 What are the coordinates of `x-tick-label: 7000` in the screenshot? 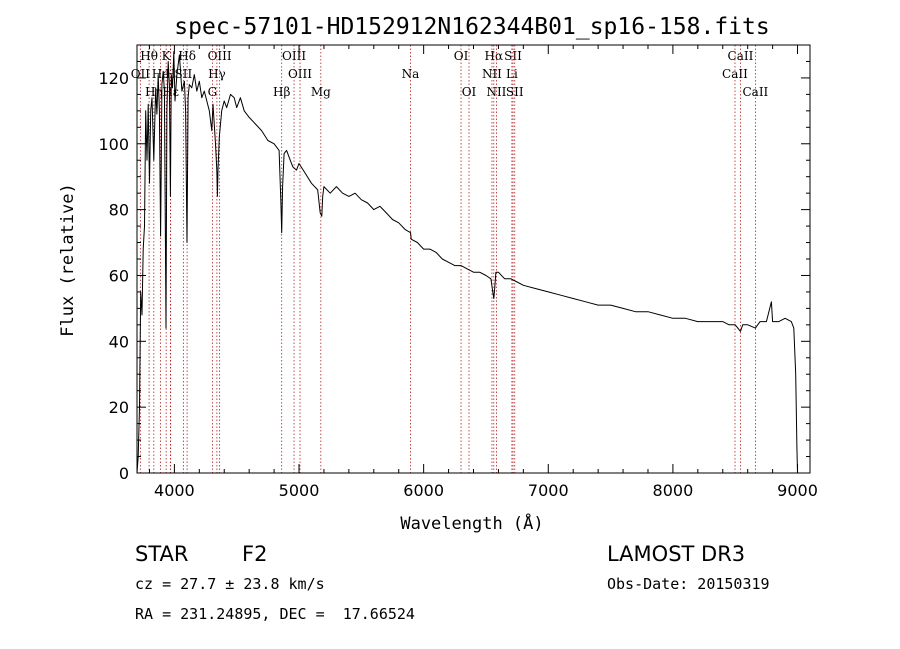 It's located at (548, 490).